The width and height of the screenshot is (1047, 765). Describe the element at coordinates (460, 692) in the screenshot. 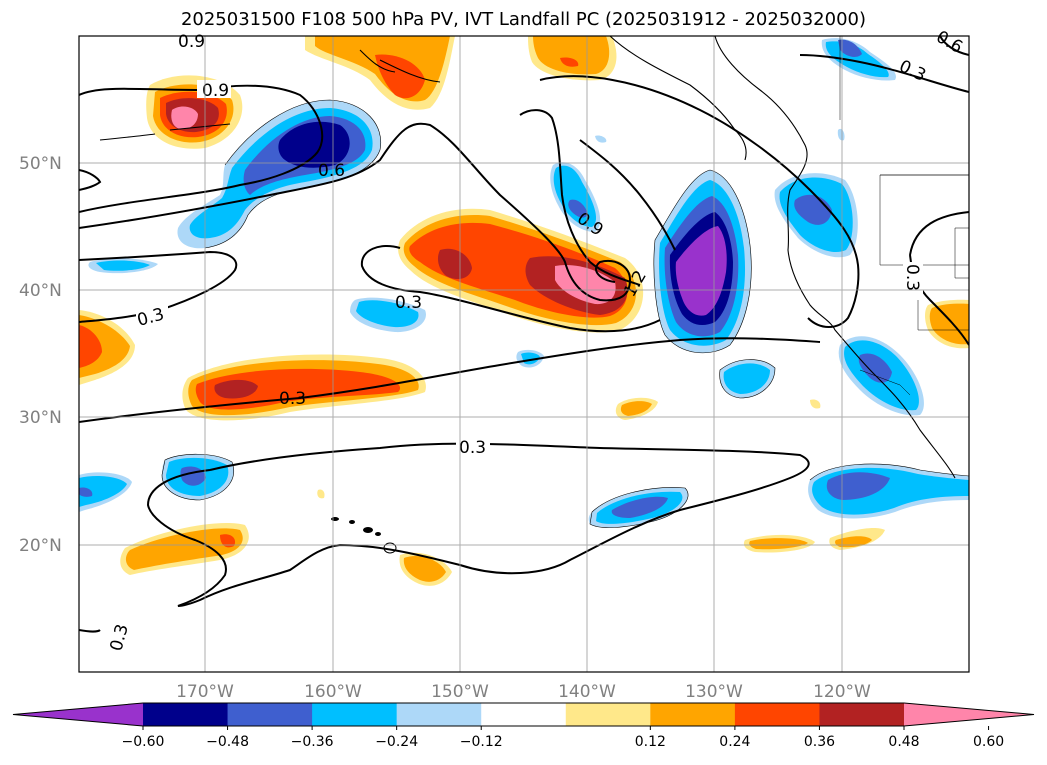

I see `lon-label: 150°W` at that location.